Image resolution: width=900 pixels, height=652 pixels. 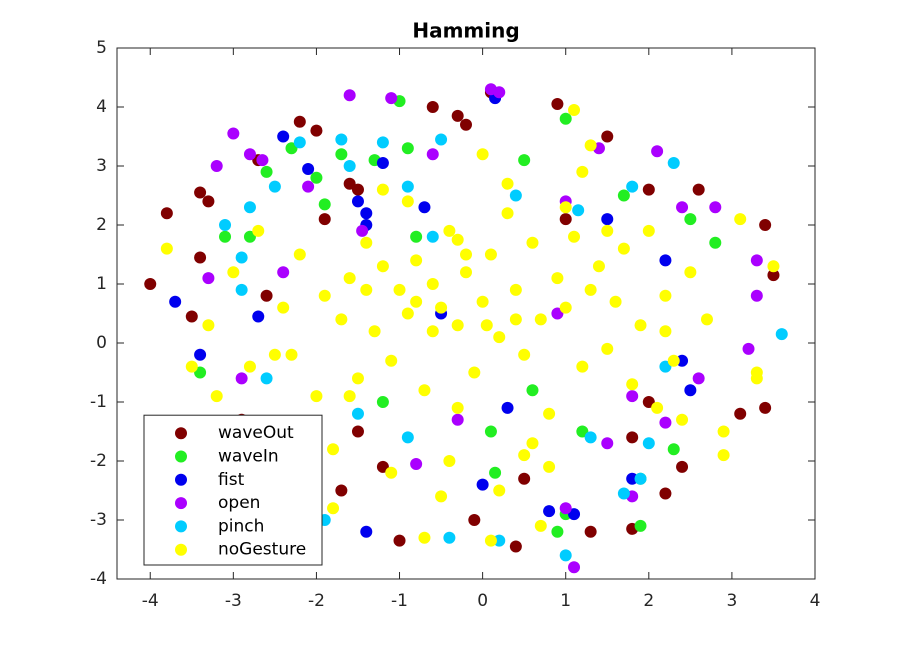 I want to click on y-tick-label: 4, so click(x=101, y=107).